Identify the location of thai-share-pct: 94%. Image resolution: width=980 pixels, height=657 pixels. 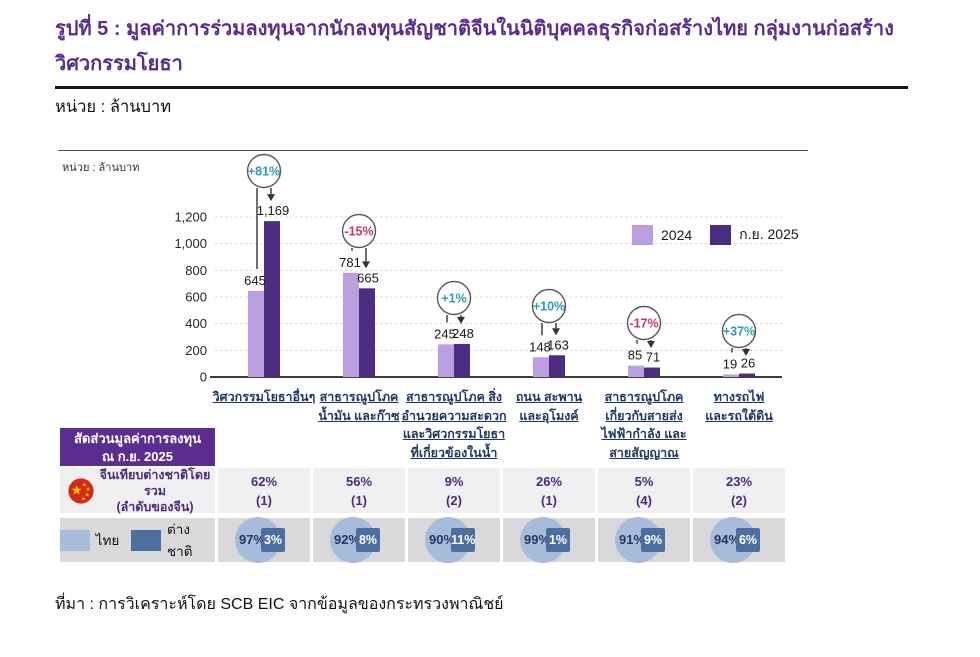
(727, 539).